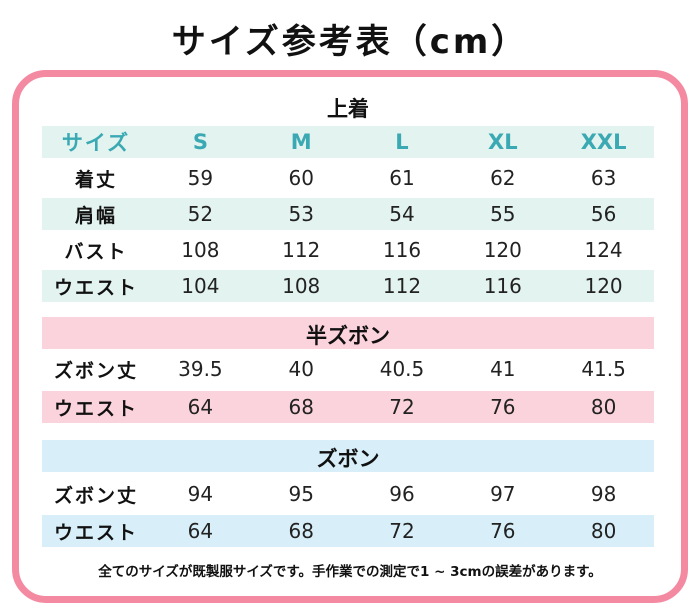 The image size is (700, 613). I want to click on tops-section-title: 上着, so click(348, 109).